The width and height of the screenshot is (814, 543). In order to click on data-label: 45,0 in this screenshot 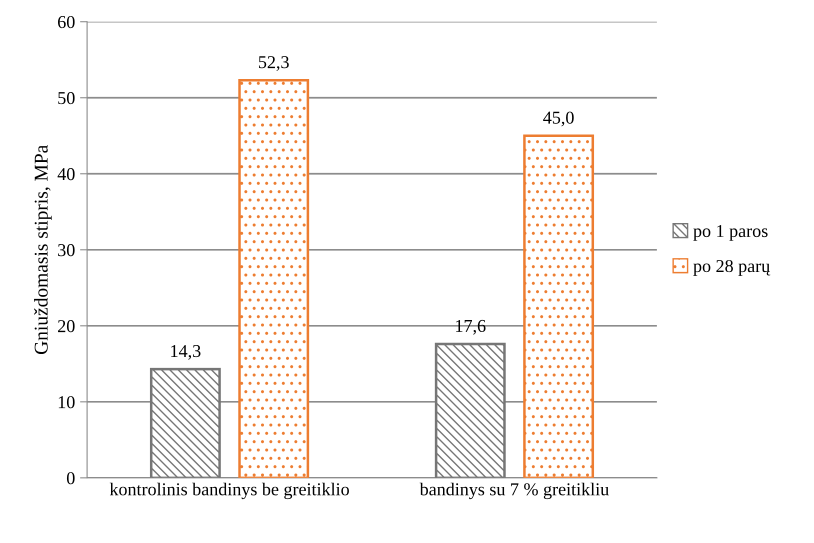, I will do `click(558, 119)`.